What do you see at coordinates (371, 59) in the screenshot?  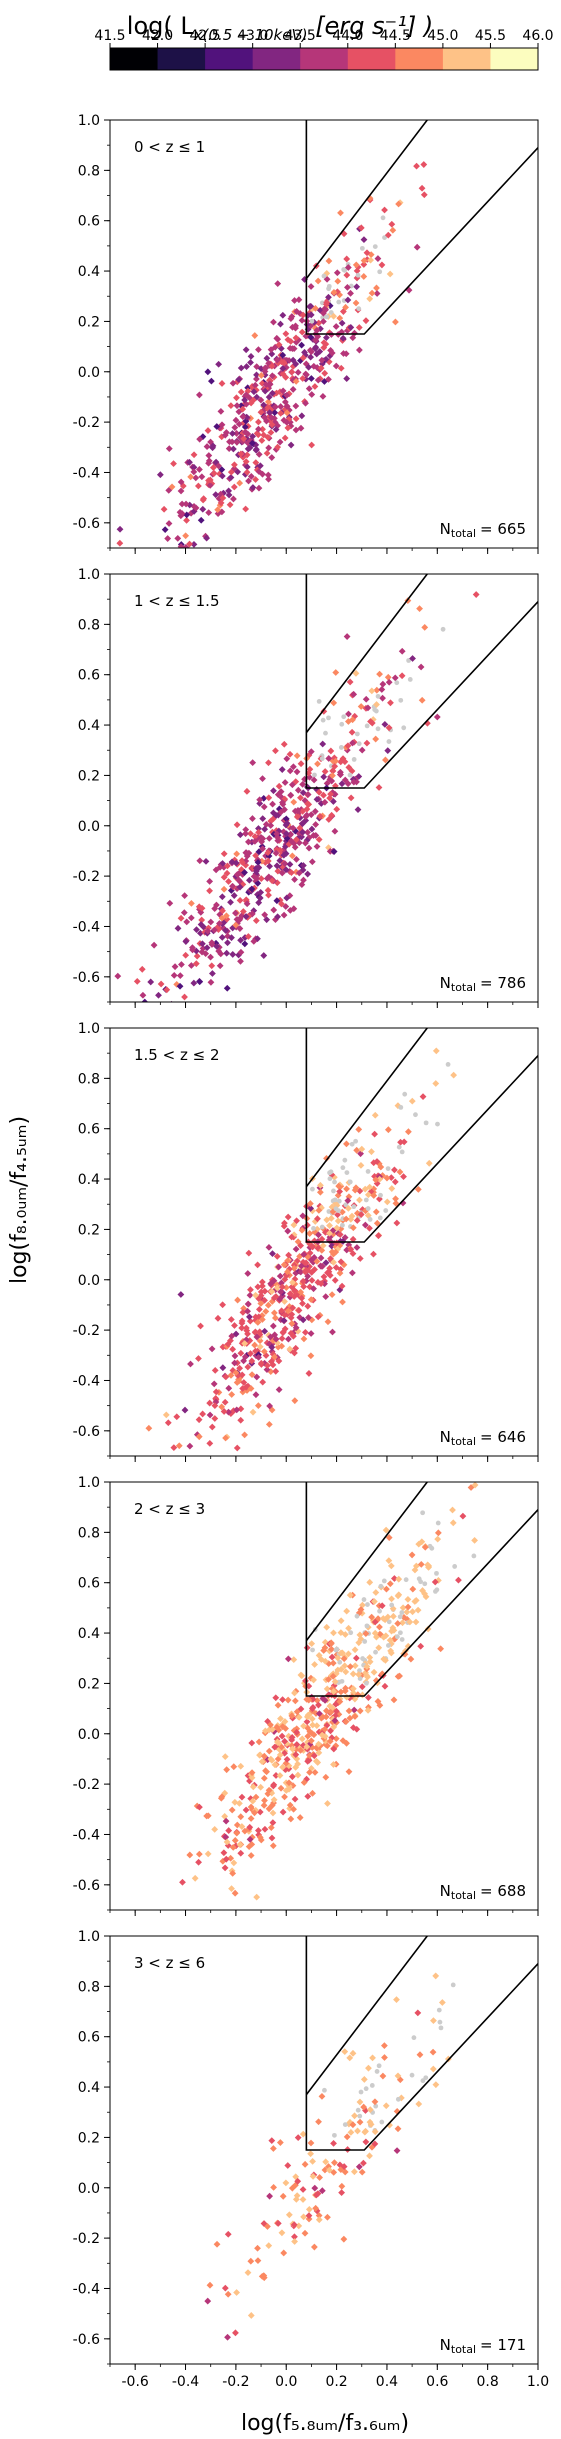 I see `colorbar-segment` at bounding box center [371, 59].